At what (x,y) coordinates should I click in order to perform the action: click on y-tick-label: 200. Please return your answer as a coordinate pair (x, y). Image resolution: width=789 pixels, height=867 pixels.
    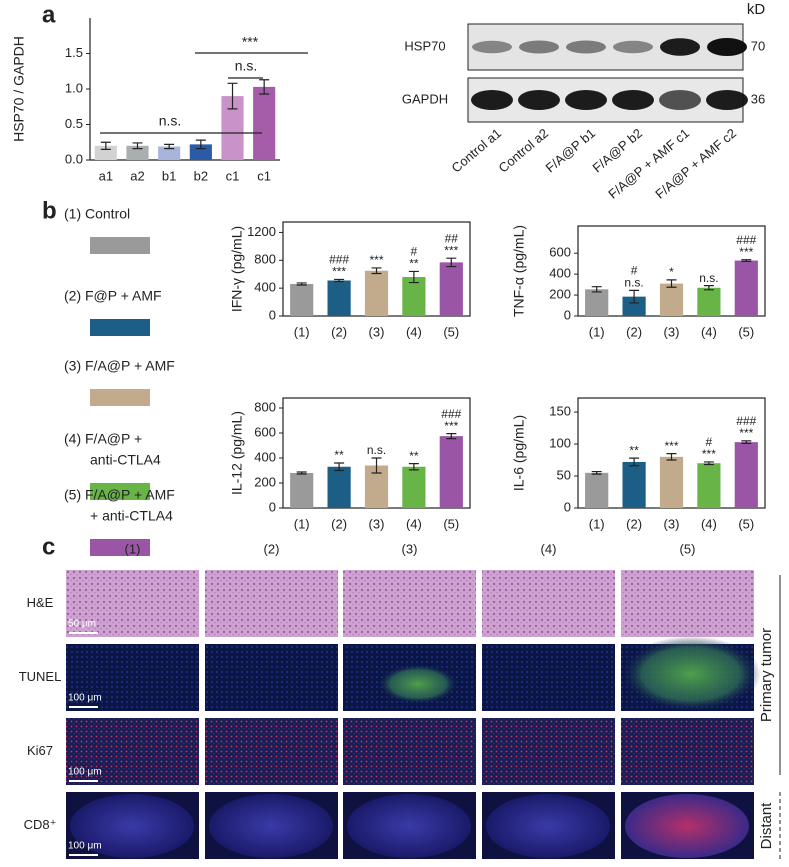
    Looking at the image, I should click on (265, 481).